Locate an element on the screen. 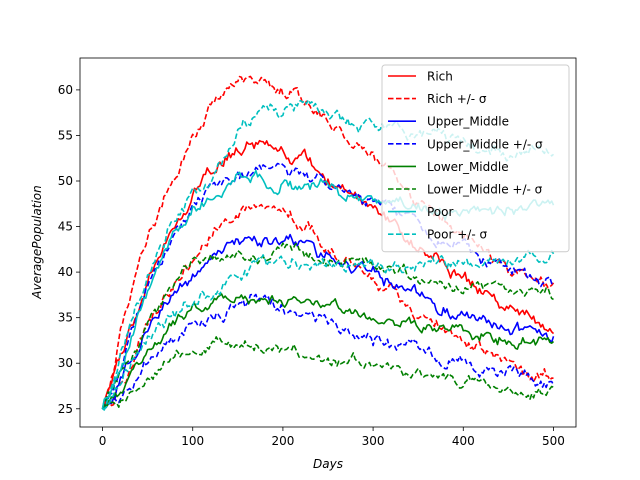 This screenshot has width=640, height=480. x-axis-label: Days is located at coordinates (328, 464).